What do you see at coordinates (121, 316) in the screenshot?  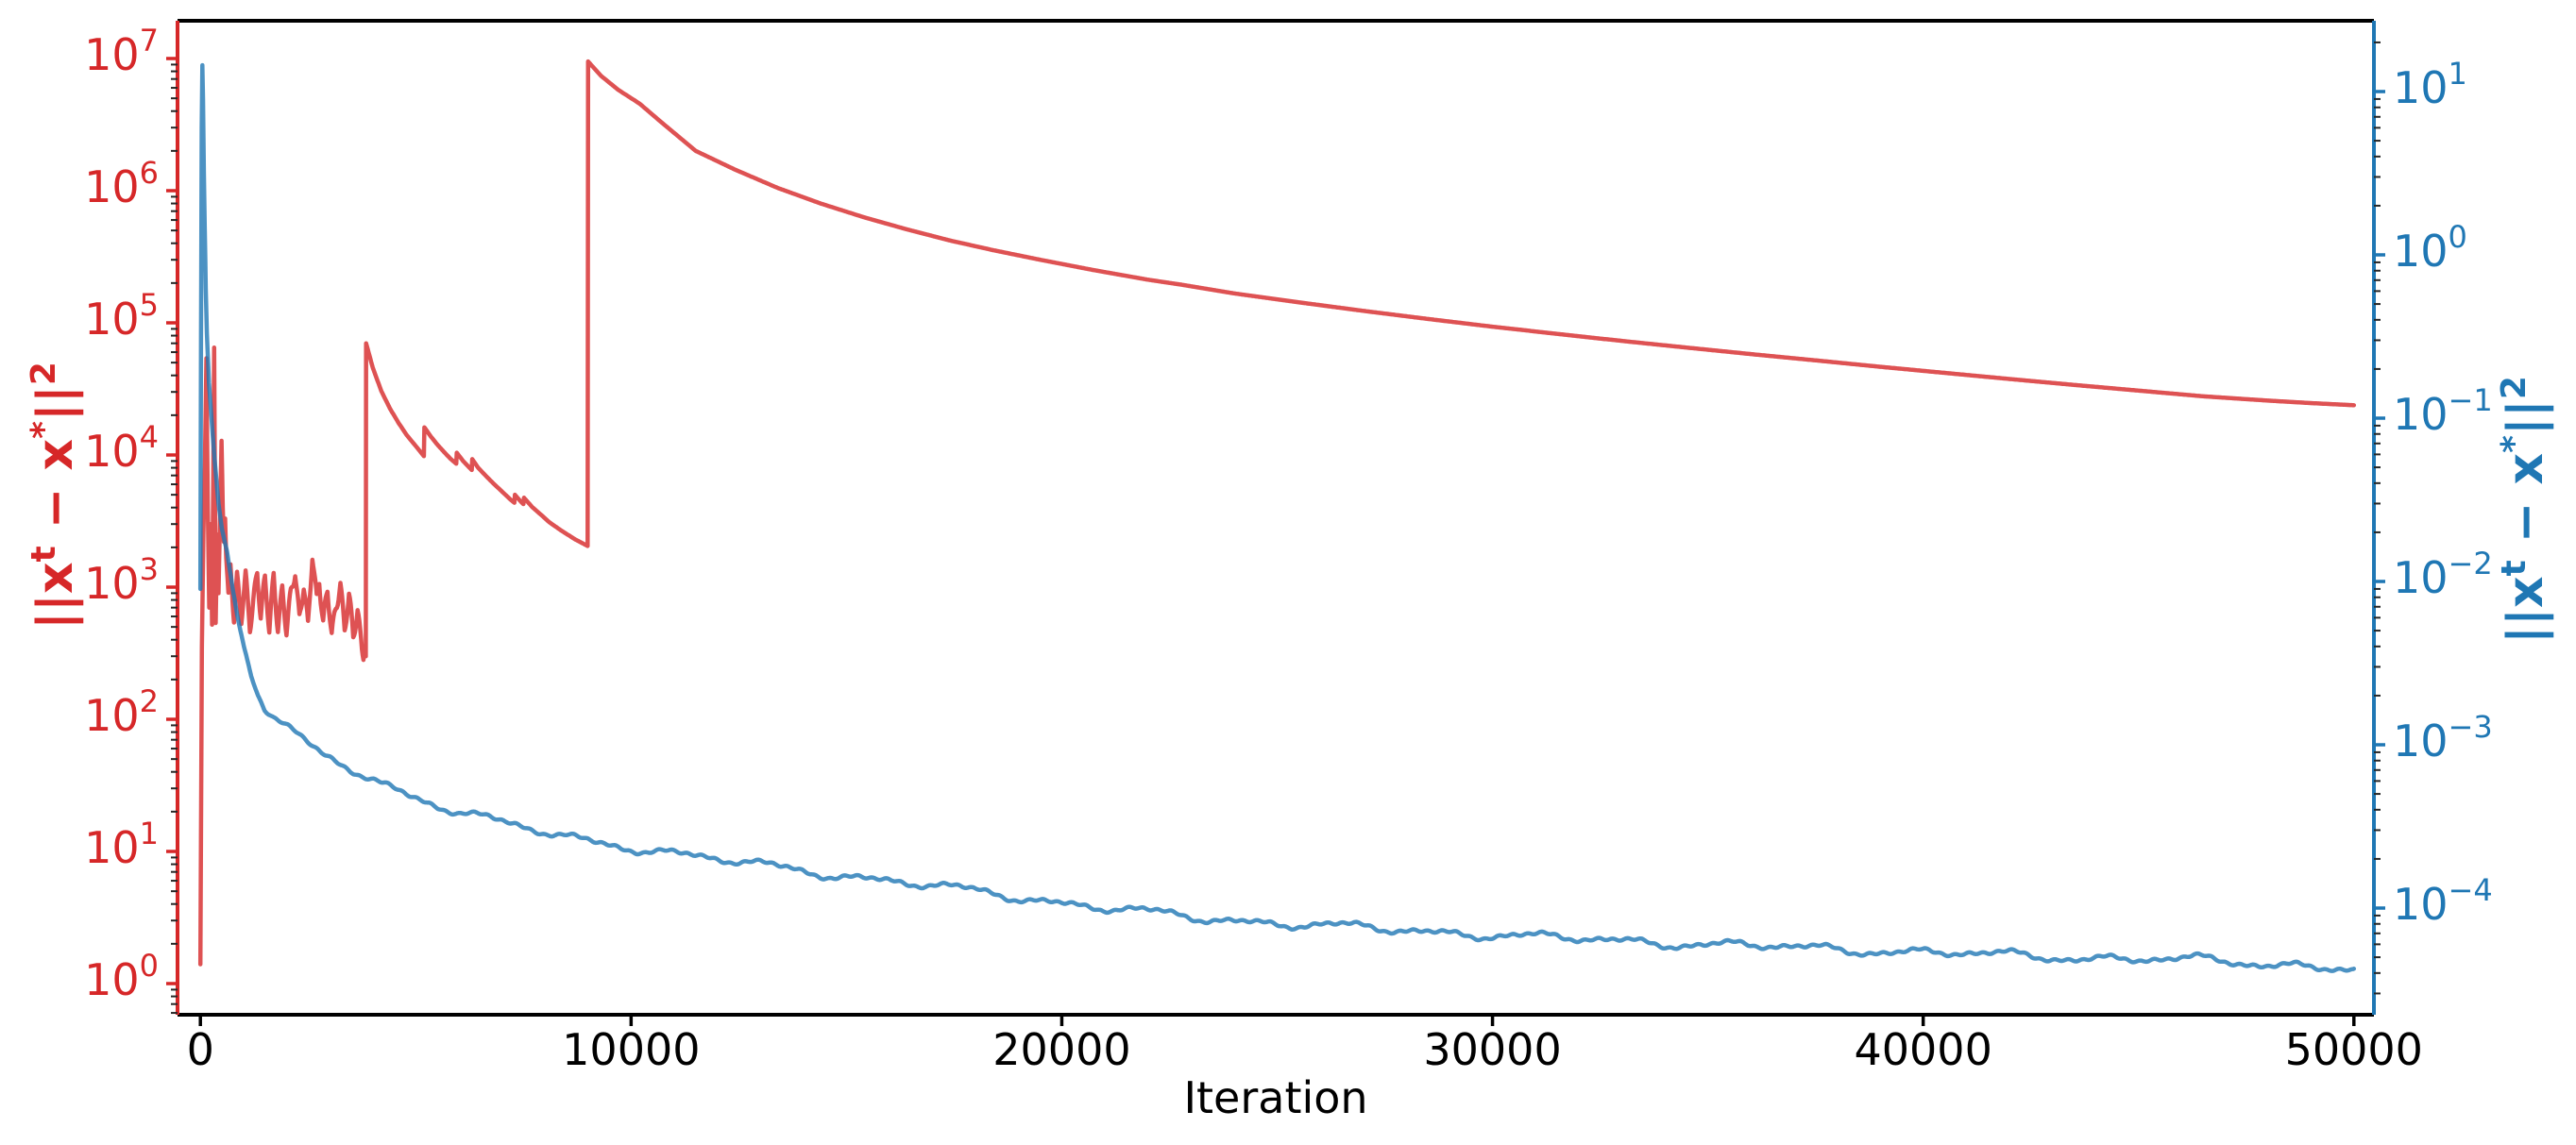 I see `left-tick-label-1e5: 10⁵` at bounding box center [121, 316].